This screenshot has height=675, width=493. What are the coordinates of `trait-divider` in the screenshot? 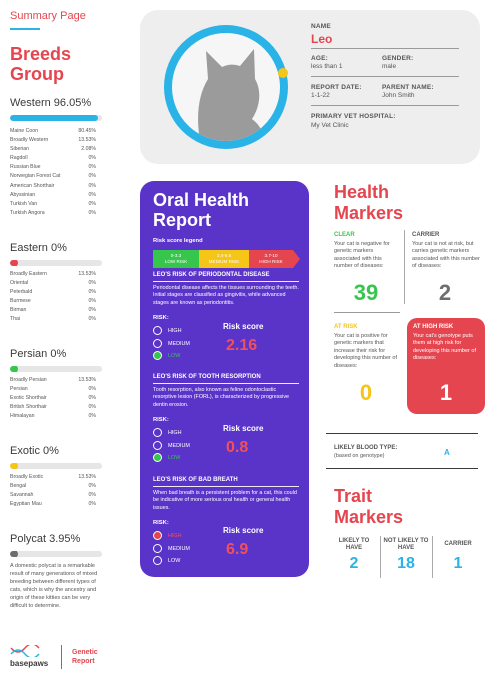 It's located at (432, 557).